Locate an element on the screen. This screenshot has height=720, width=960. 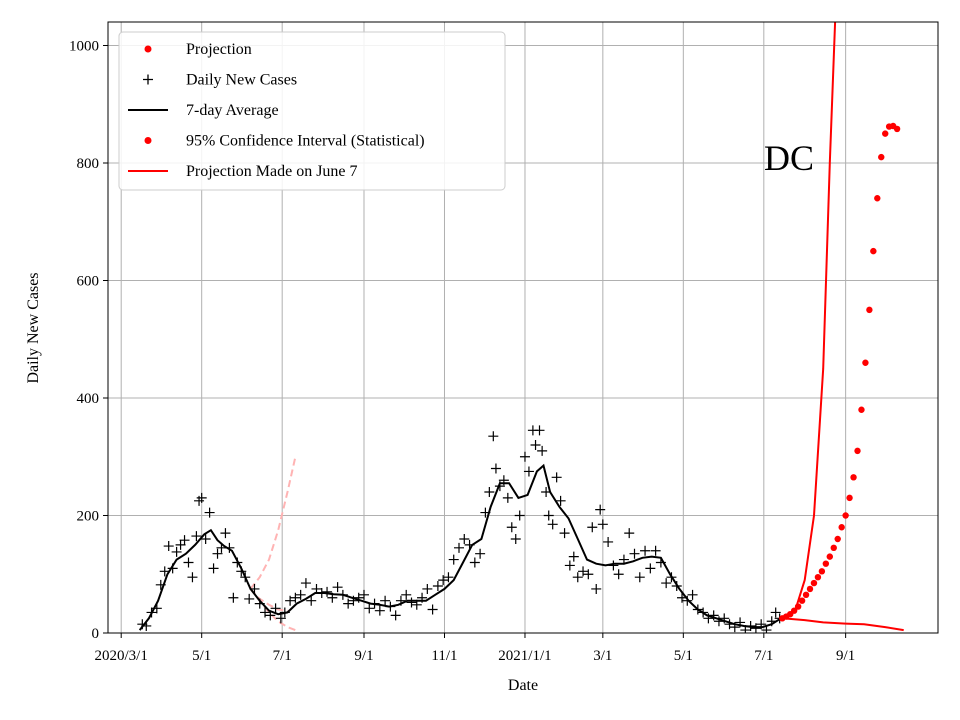
x-tick-label: 2020/3/1 is located at coordinates (121, 656).